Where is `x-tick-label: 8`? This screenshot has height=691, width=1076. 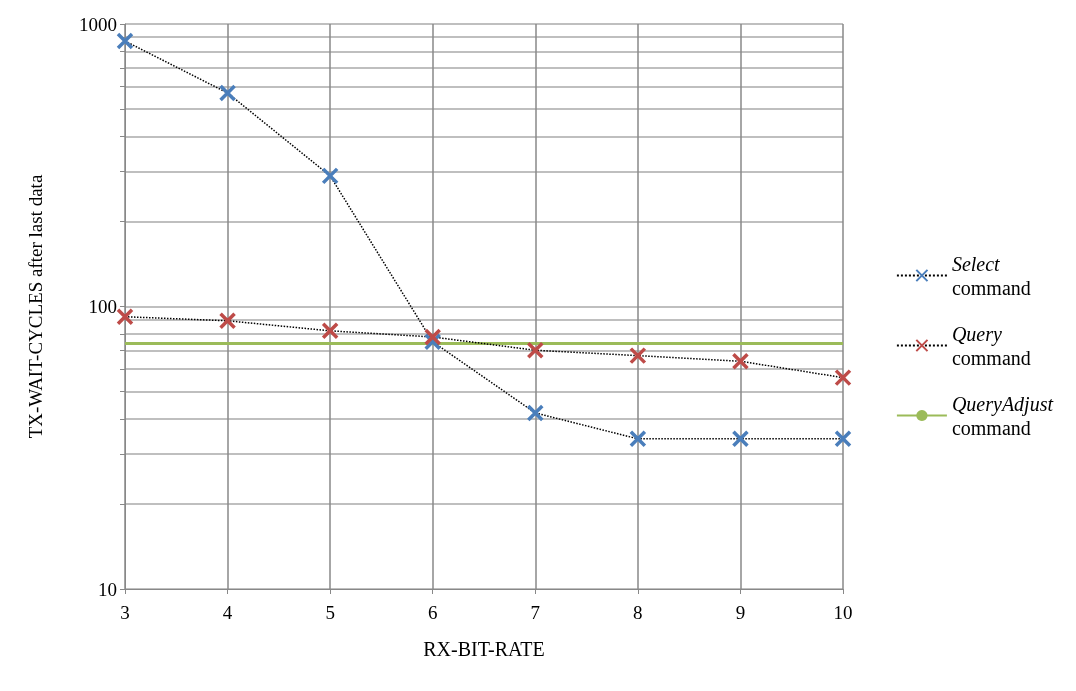 x-tick-label: 8 is located at coordinates (638, 612).